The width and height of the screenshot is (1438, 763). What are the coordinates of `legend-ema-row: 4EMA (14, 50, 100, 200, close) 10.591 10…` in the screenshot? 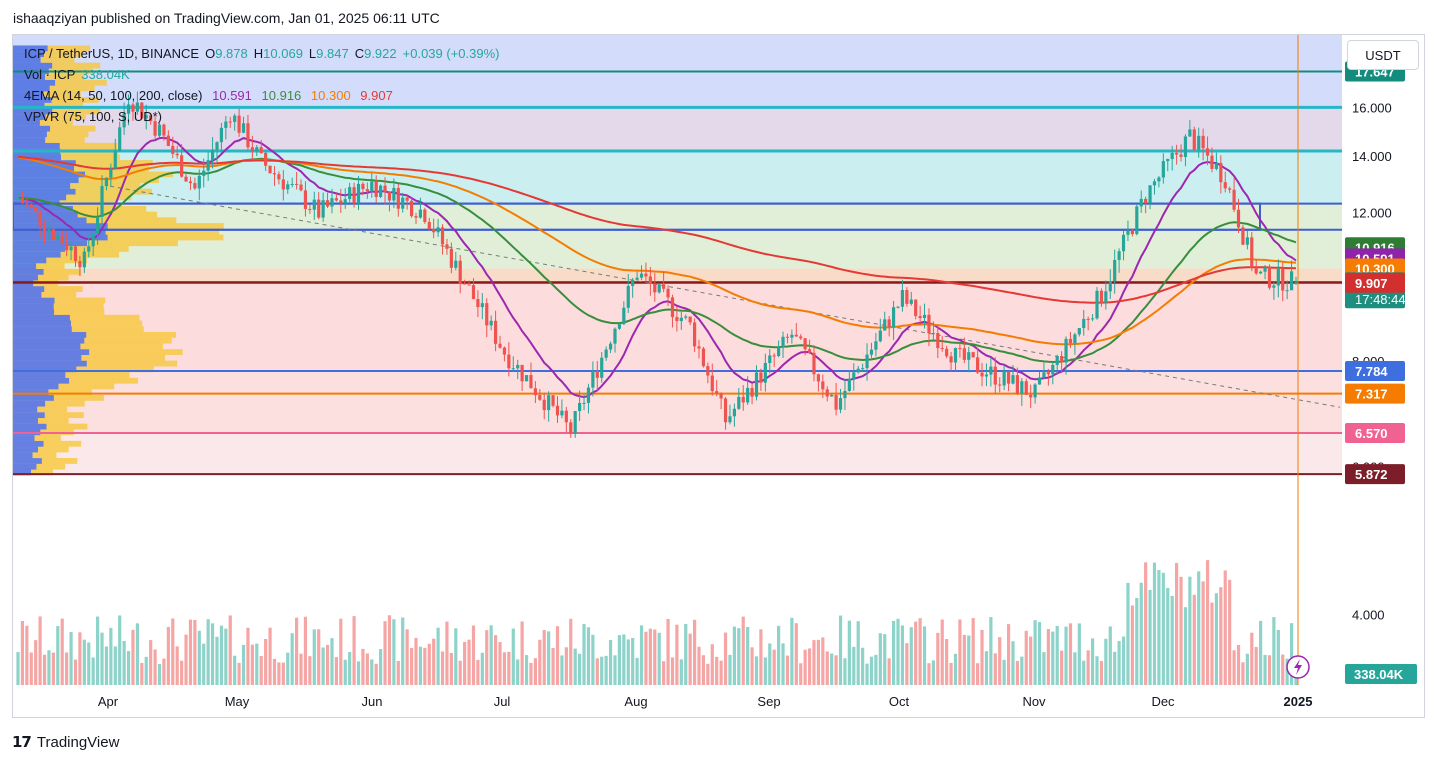 It's located at (211, 95).